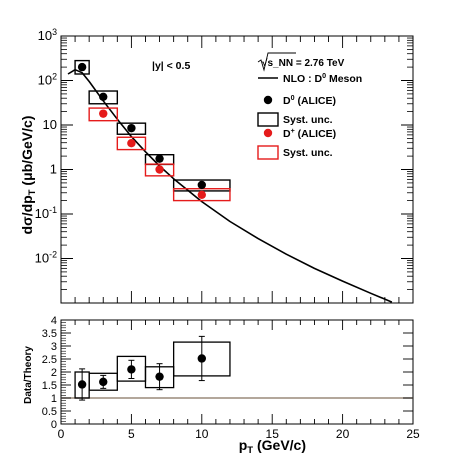  Describe the element at coordinates (54, 399) in the screenshot. I see `ratio-y-tick-label: 1` at that location.